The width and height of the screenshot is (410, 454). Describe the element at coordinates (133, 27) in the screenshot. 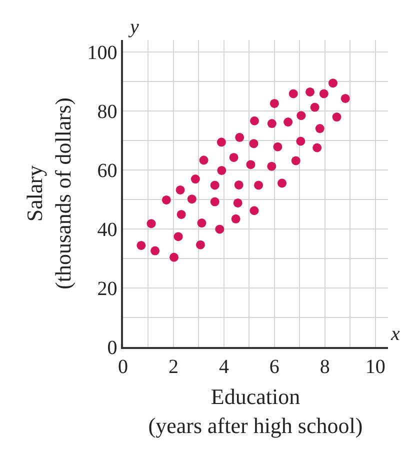

I see `text: y` at that location.